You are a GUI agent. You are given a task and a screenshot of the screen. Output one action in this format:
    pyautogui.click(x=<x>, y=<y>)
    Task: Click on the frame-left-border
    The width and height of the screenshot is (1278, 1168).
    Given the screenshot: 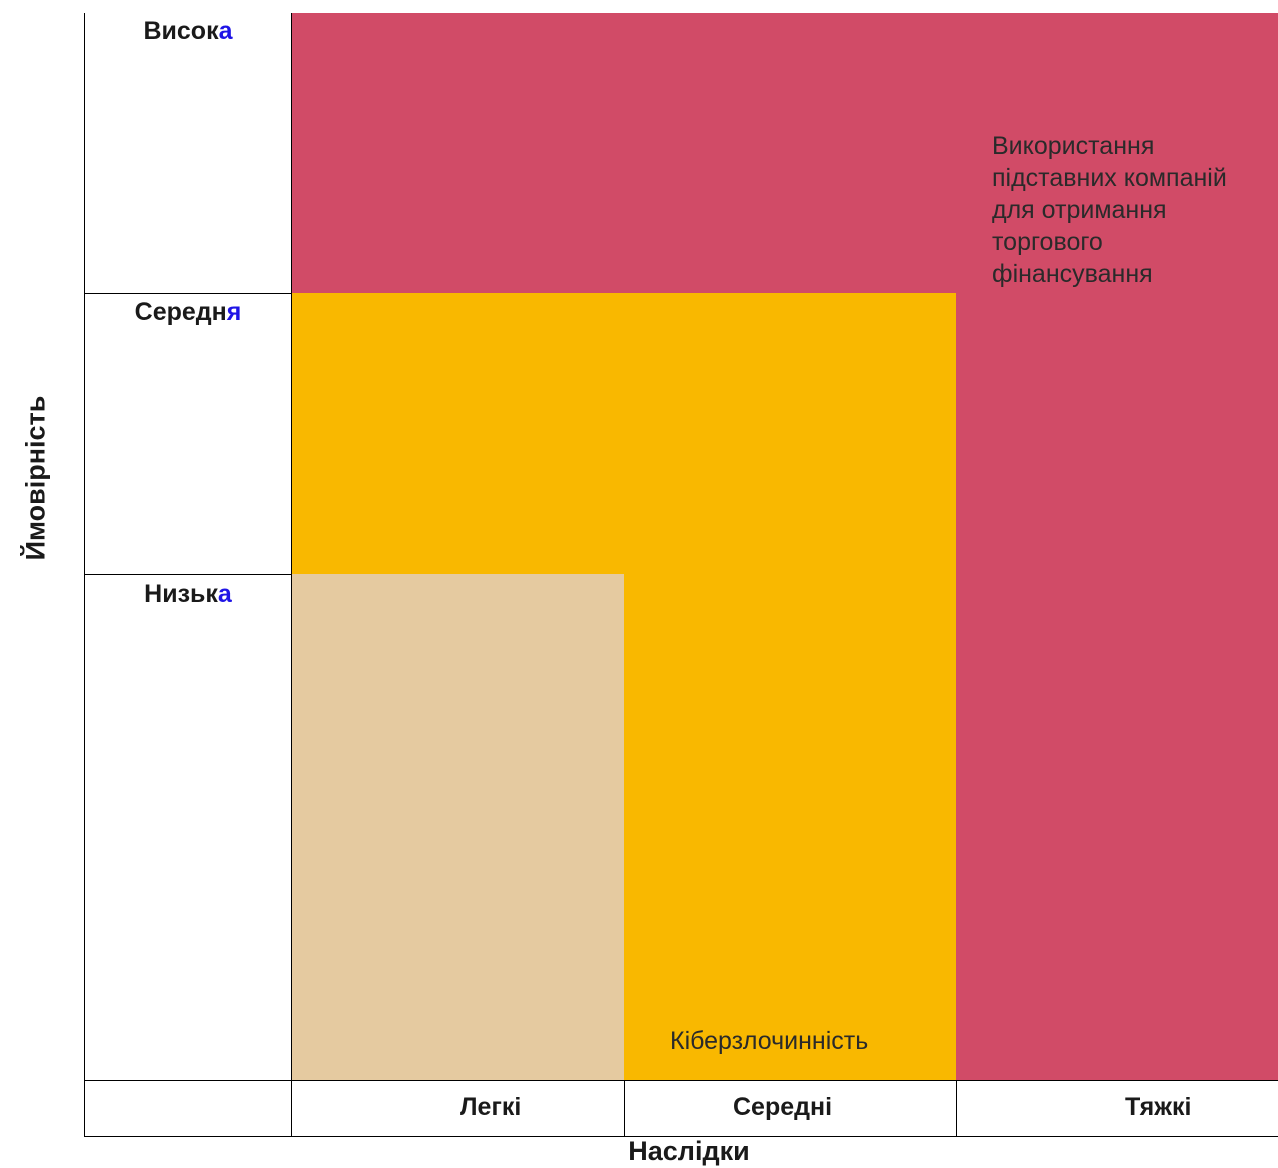 What is the action you would take?
    pyautogui.click(x=84, y=575)
    